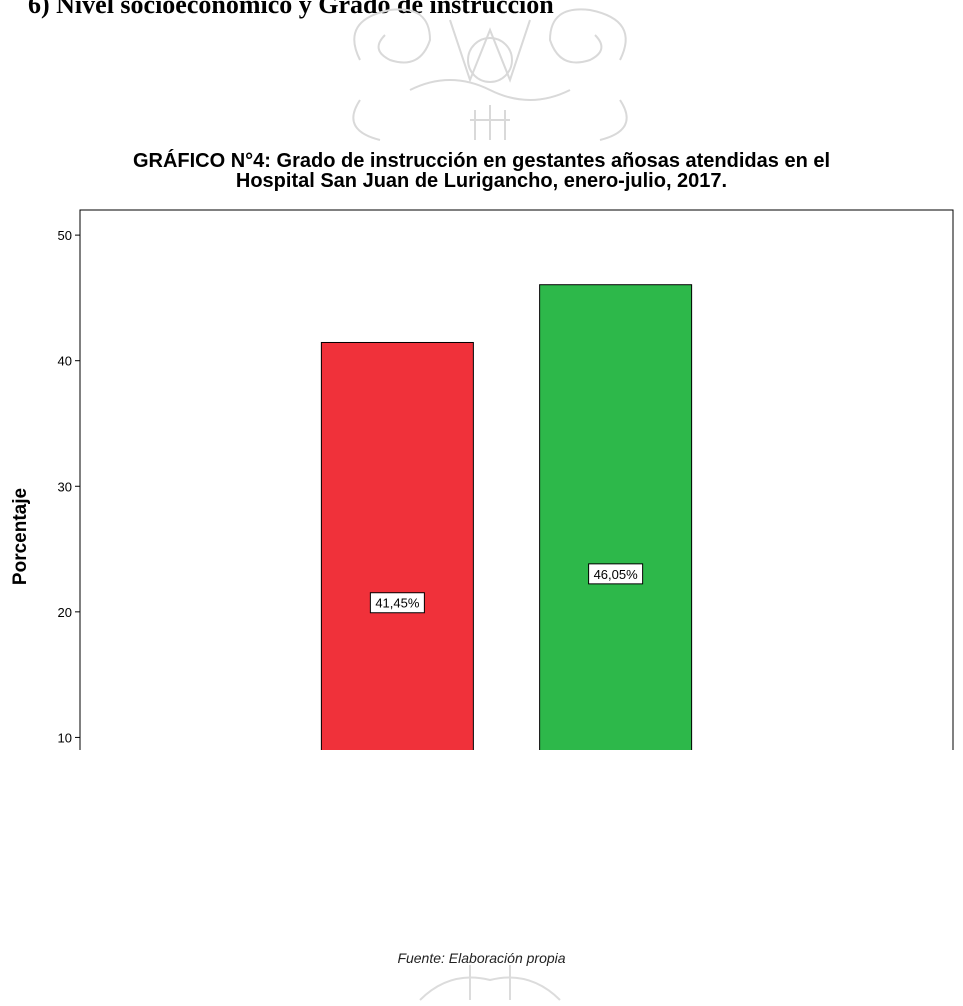 The height and width of the screenshot is (1006, 963). What do you see at coordinates (65, 235) in the screenshot?
I see `y-tick-label: 50` at bounding box center [65, 235].